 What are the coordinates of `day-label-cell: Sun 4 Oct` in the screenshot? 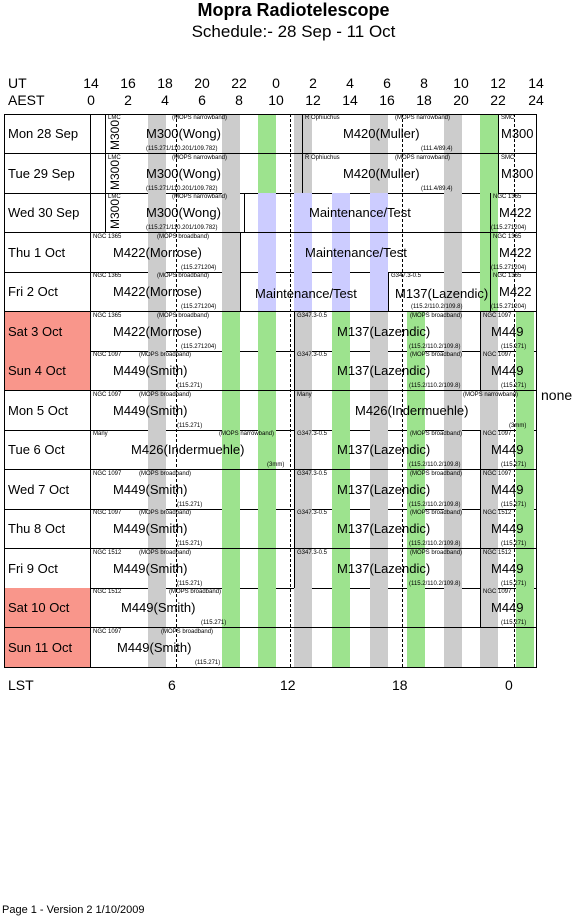 It's located at (47, 370).